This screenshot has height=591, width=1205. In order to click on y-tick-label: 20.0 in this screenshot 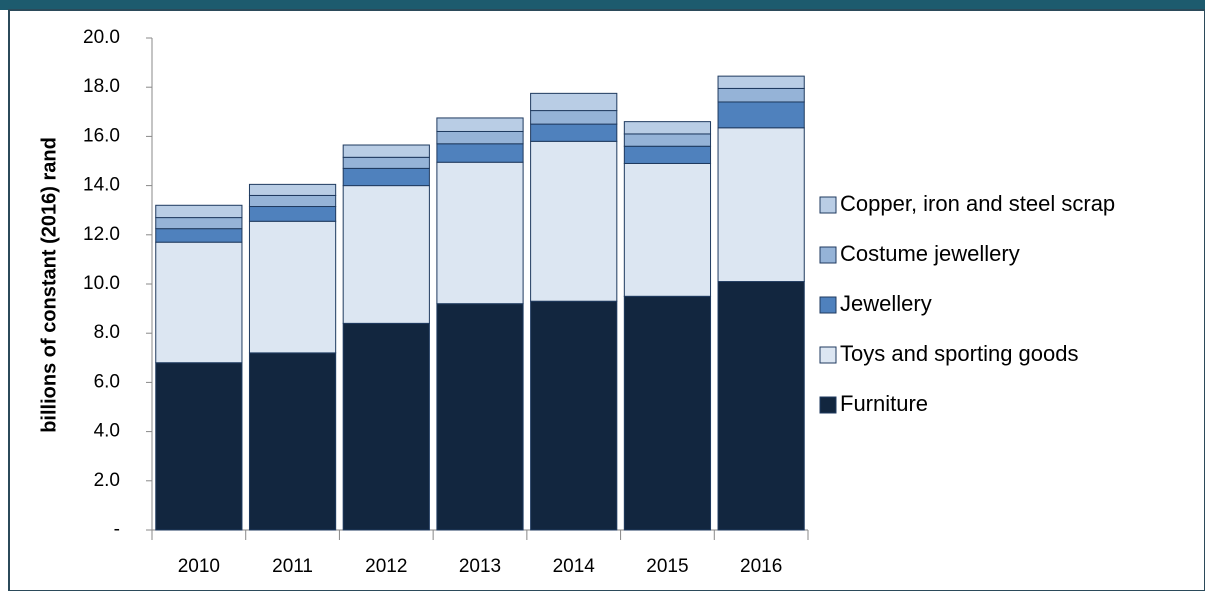, I will do `click(101, 37)`.